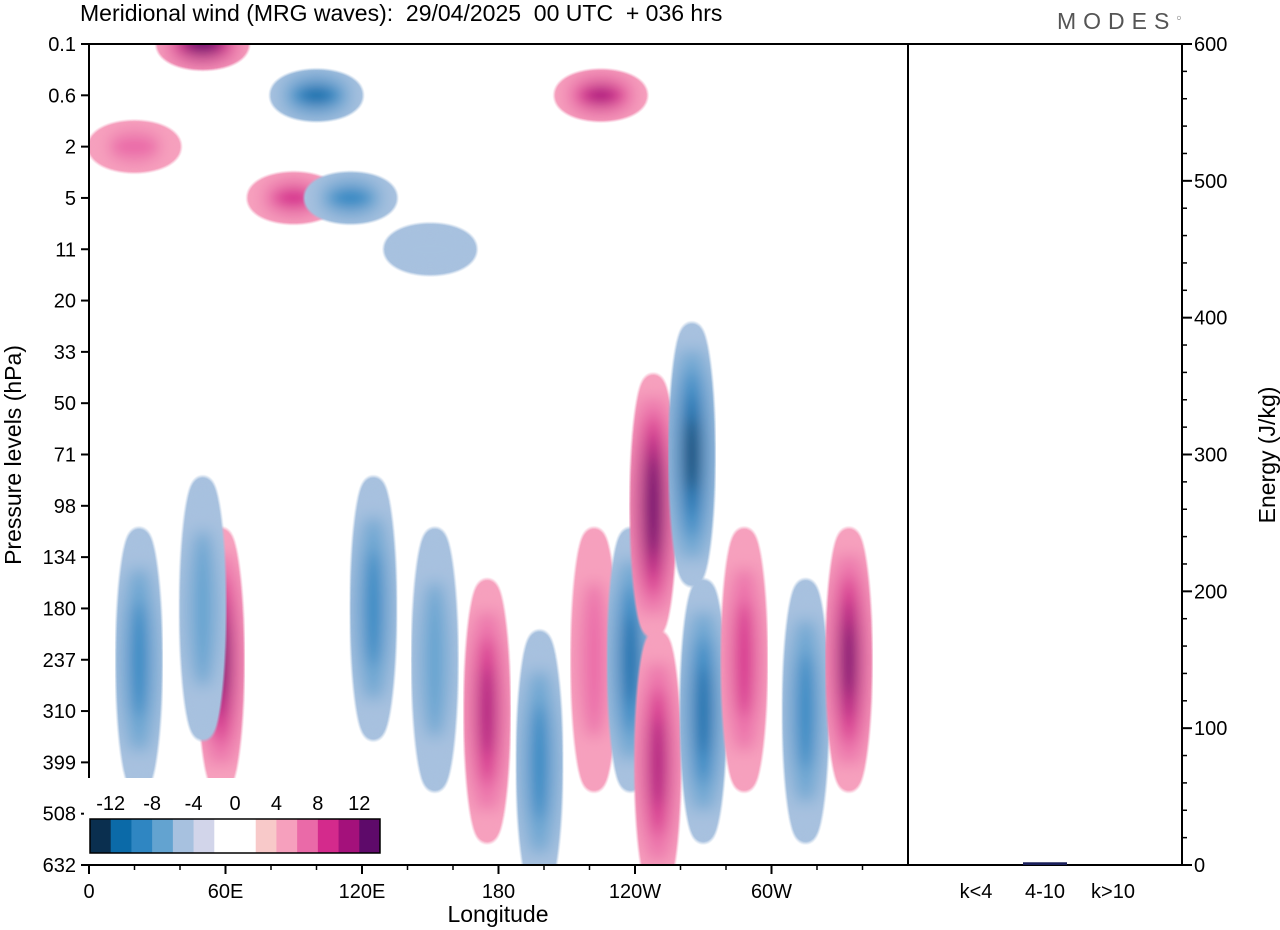 Image resolution: width=1280 pixels, height=930 pixels. Describe the element at coordinates (1210, 456) in the screenshot. I see `energy-tick-label: 300` at that location.